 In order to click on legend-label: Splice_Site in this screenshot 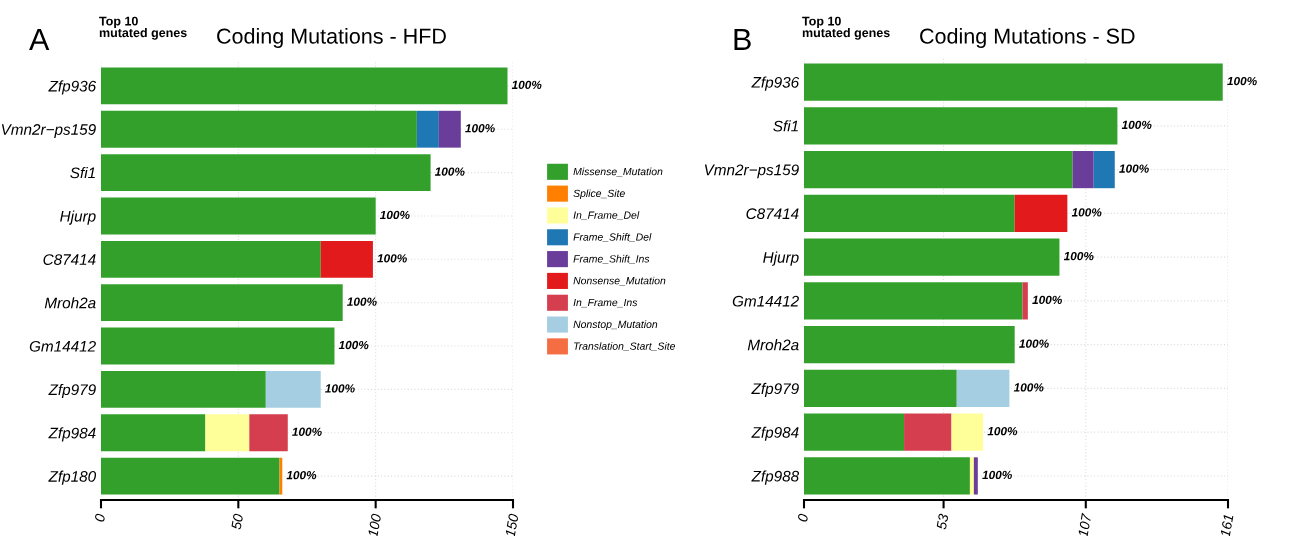, I will do `click(599, 194)`.